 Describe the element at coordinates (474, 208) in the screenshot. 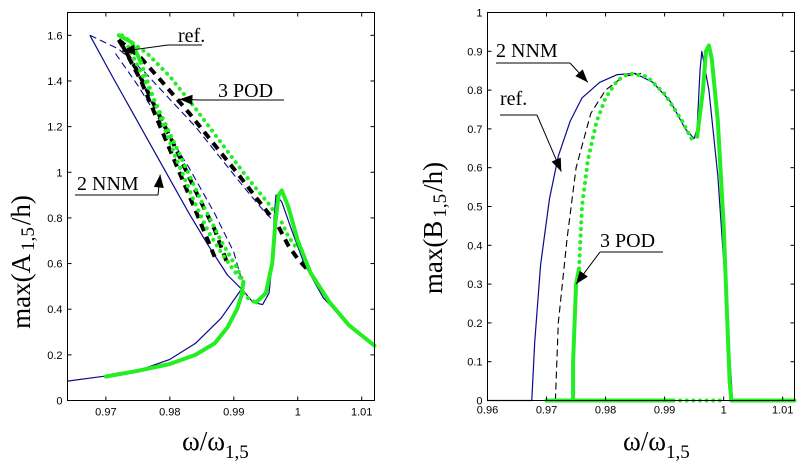

I see `y-tick-label: 0.5` at that location.